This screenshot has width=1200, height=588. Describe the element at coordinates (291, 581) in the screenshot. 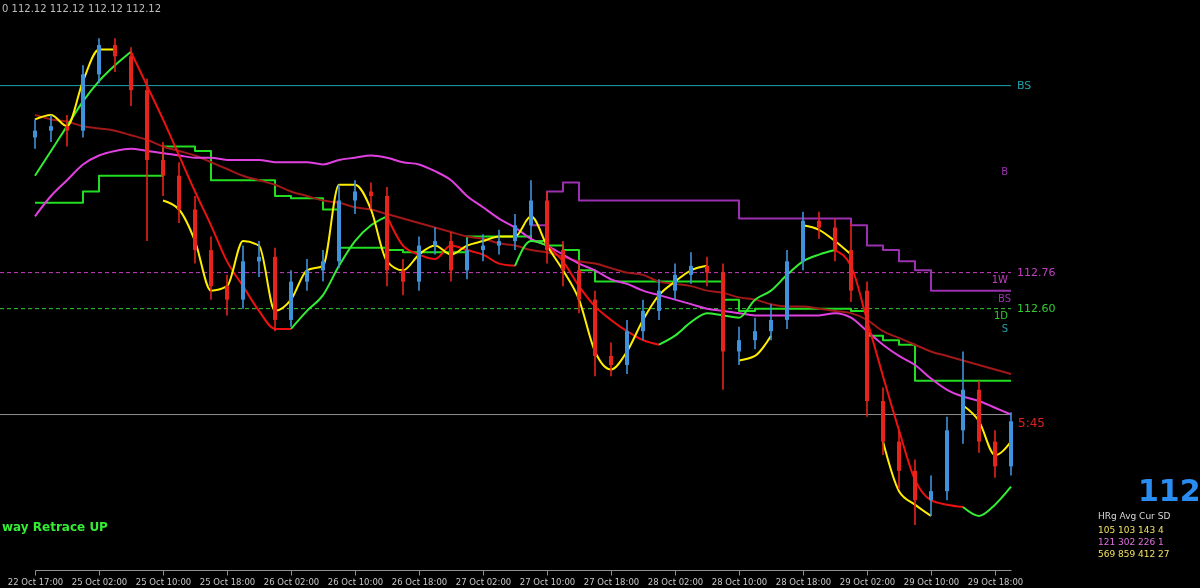

I see `x-tick-label: 26 Oct 02:00` at that location.